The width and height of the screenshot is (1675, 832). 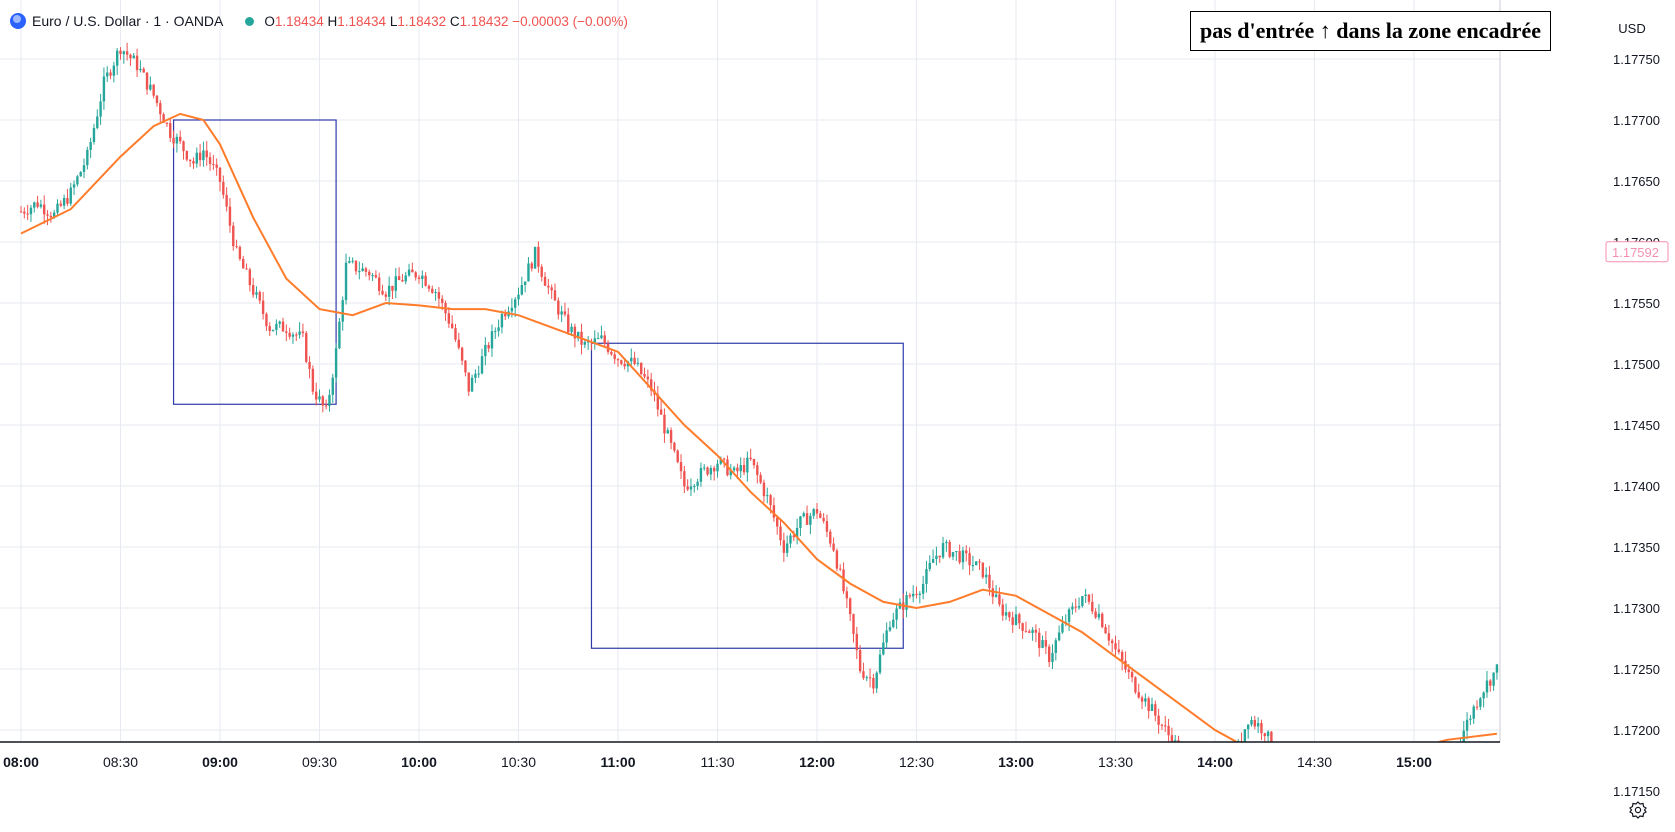 What do you see at coordinates (18, 21) in the screenshot?
I see `euro-dollar-flag-icon` at bounding box center [18, 21].